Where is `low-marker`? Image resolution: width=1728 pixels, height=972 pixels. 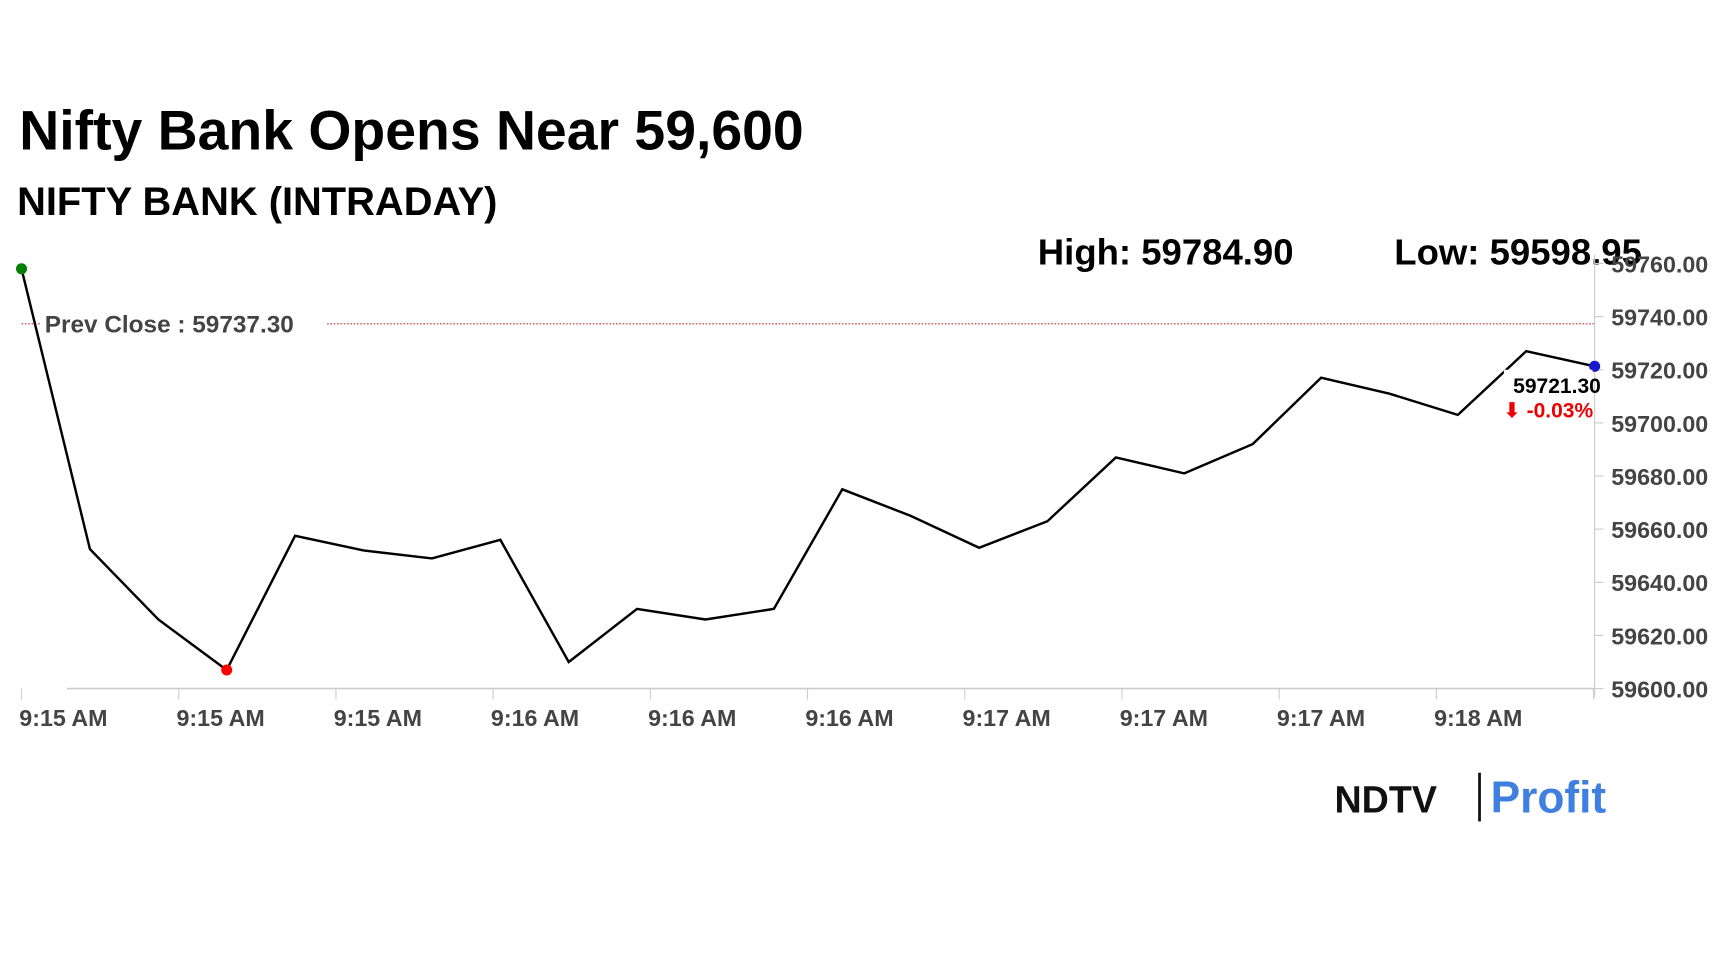 low-marker is located at coordinates (227, 670).